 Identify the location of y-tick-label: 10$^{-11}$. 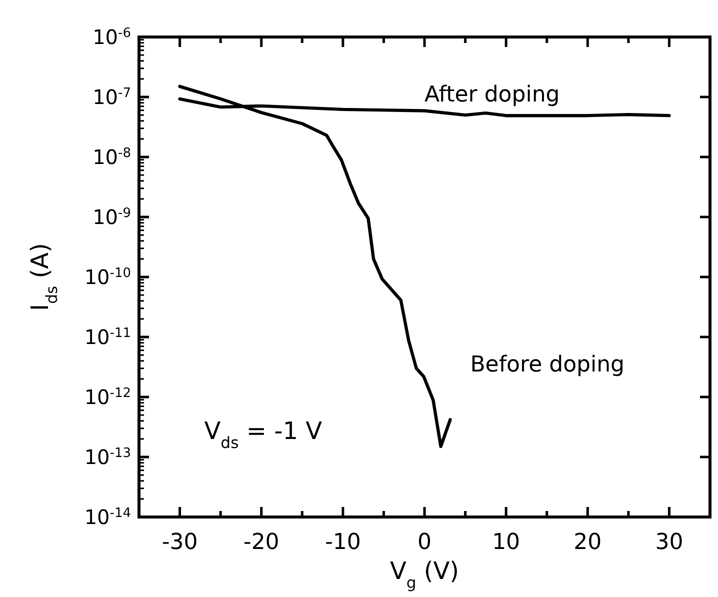
(107, 337).